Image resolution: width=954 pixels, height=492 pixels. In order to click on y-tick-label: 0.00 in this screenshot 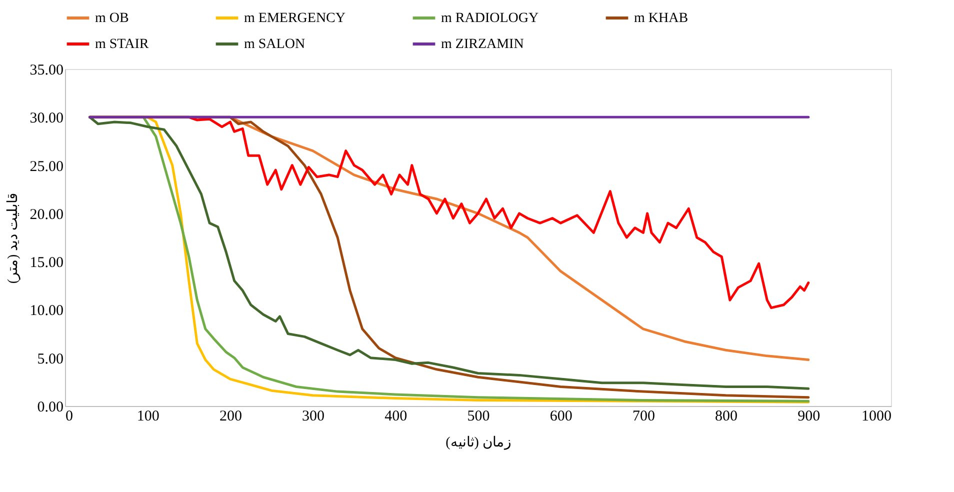, I will do `click(50, 408)`.